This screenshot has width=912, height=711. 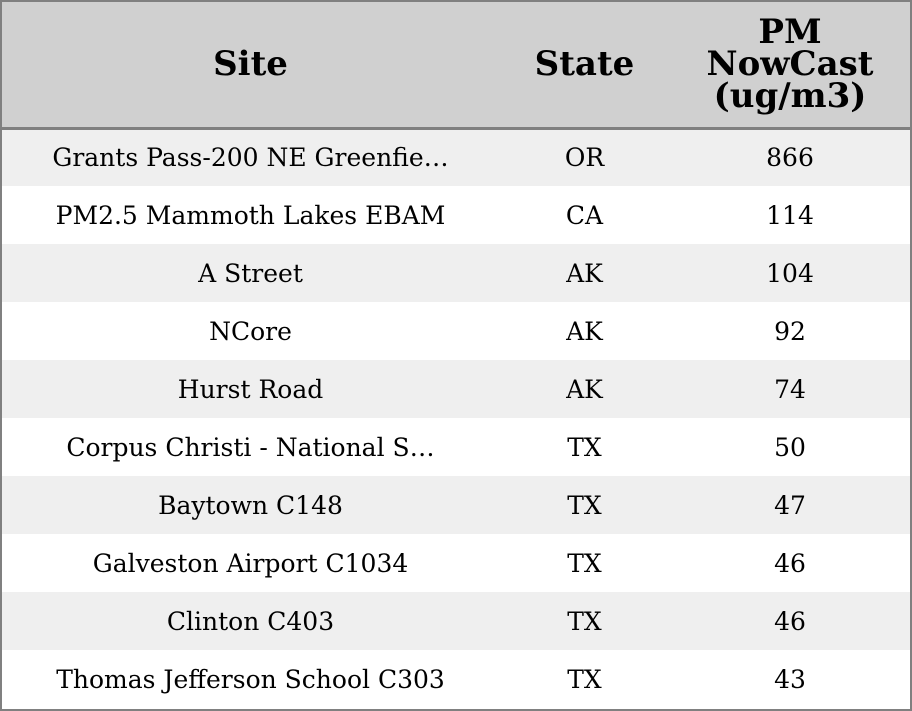 What do you see at coordinates (250, 273) in the screenshot?
I see `cell-site: A Street` at bounding box center [250, 273].